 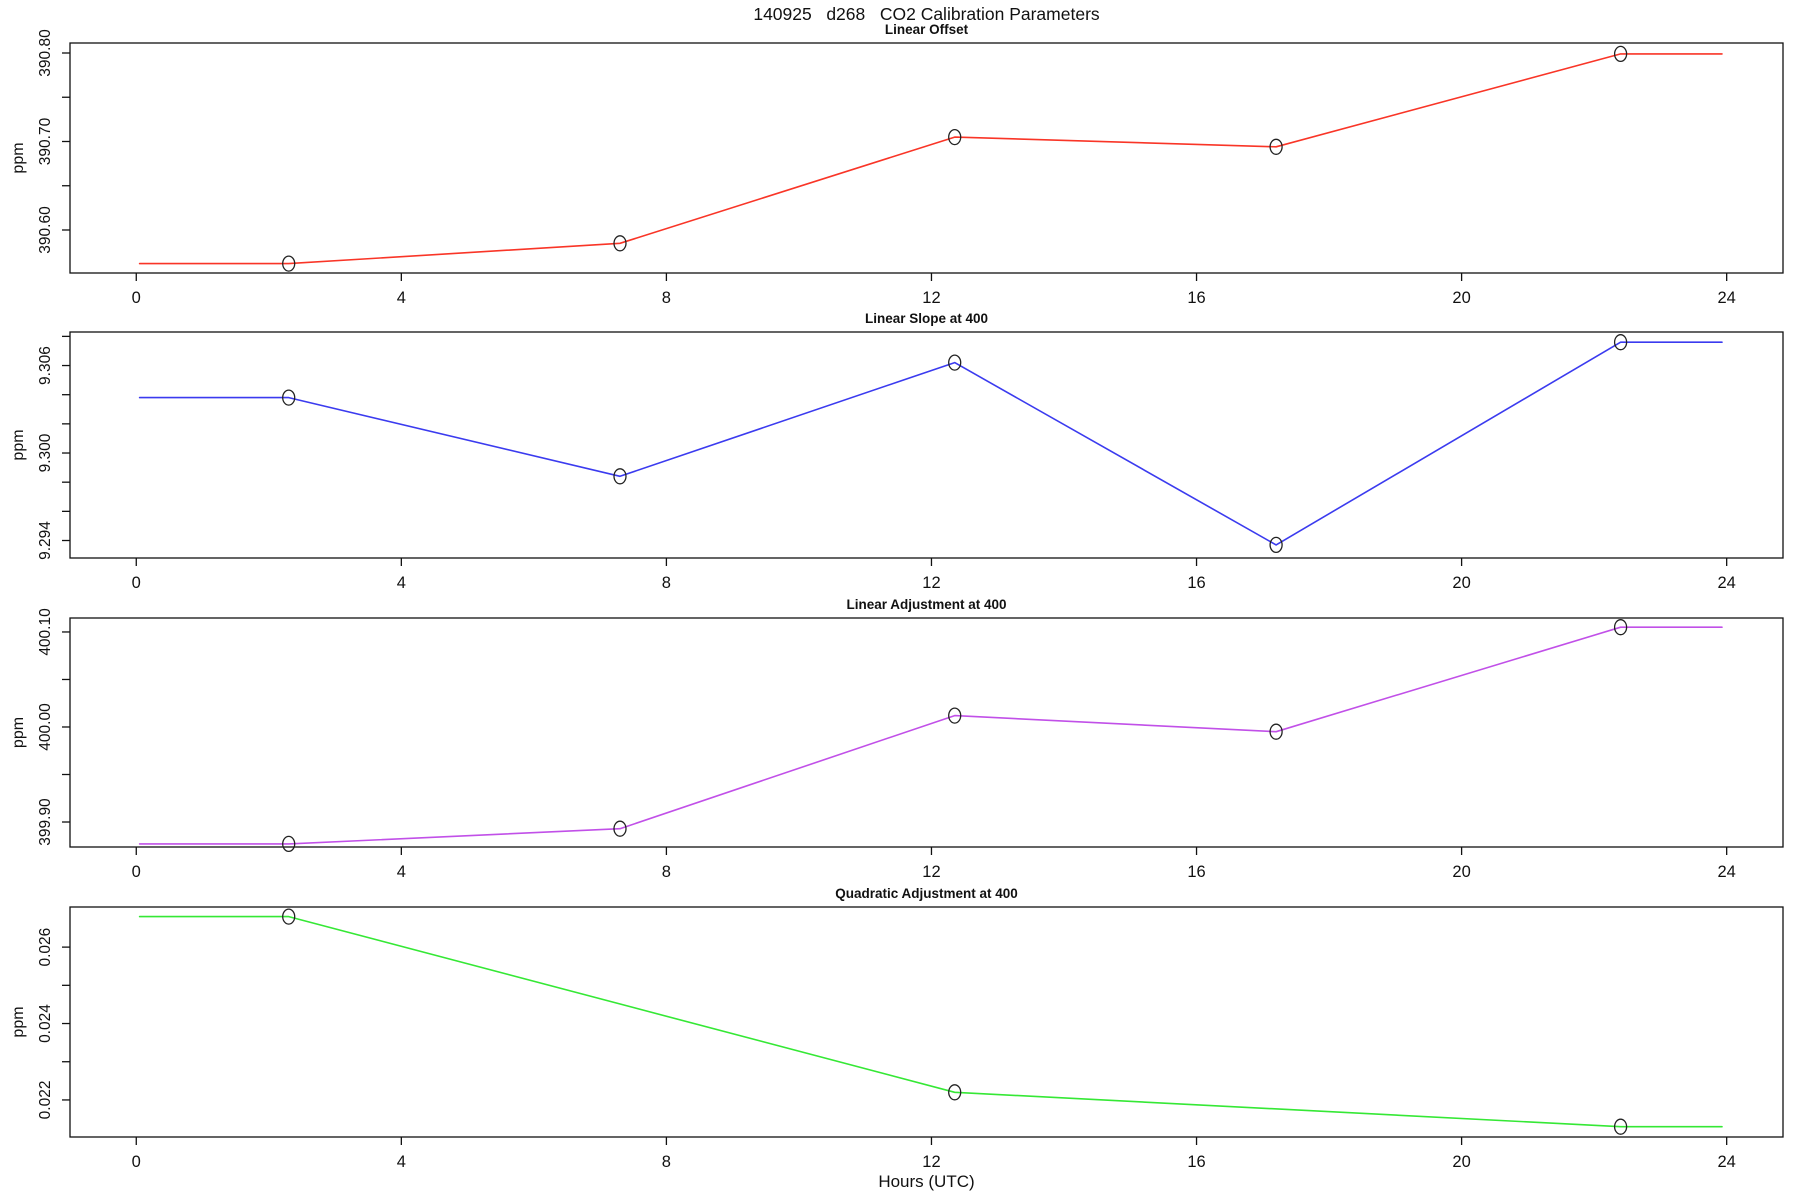 What do you see at coordinates (926, 318) in the screenshot?
I see `panel-title: Linear Slope at 400` at bounding box center [926, 318].